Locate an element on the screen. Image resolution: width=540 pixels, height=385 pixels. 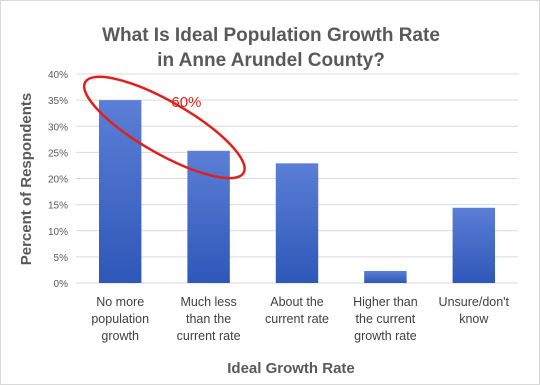
x-tick-label-line: No more is located at coordinates (120, 302).